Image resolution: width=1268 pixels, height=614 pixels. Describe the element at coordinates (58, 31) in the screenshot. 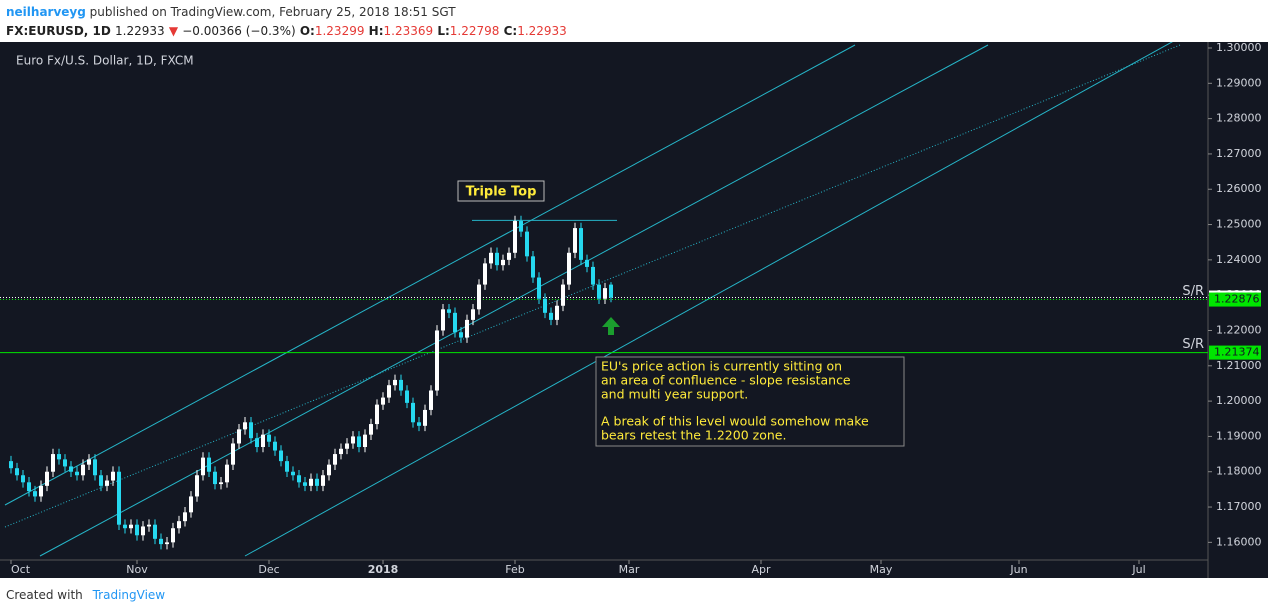

I see `symbol: FX:EURUSD, 1D` at that location.